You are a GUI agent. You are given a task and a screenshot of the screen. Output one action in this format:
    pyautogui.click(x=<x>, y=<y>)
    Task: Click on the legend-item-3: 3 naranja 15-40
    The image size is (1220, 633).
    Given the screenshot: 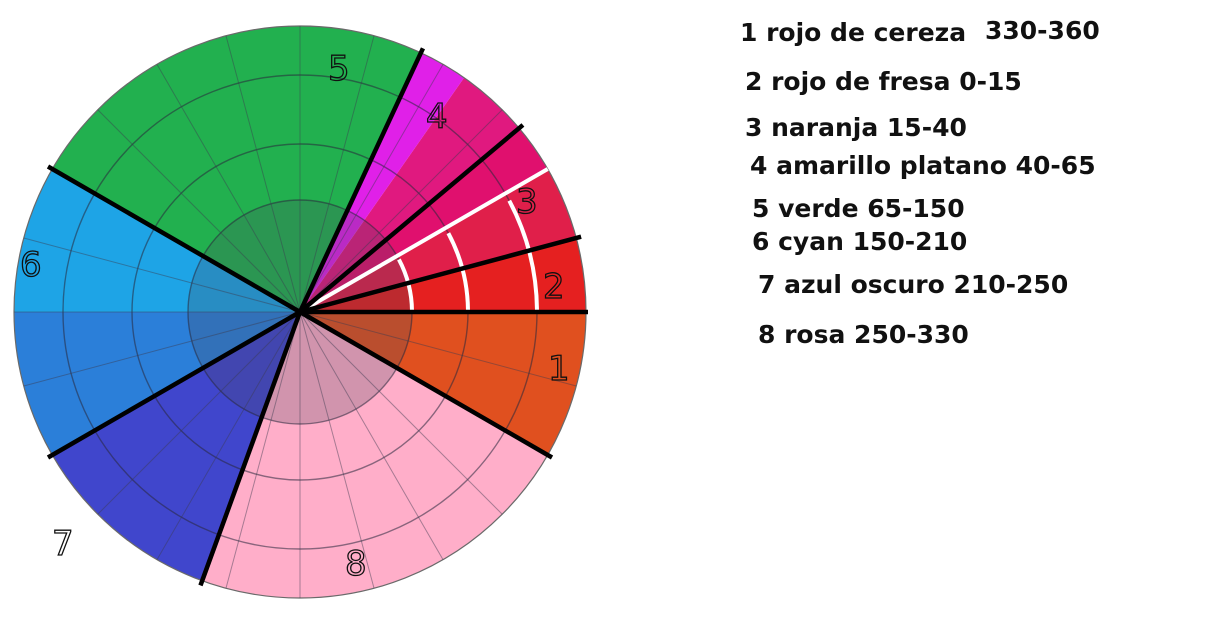 What is the action you would take?
    pyautogui.click(x=856, y=127)
    